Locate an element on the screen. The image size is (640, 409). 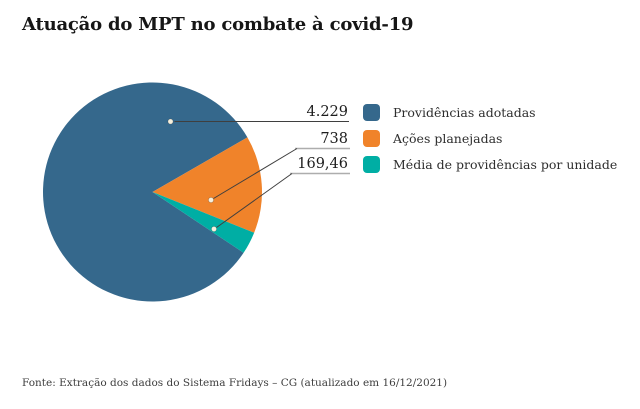
value-label: 4.229 is located at coordinates (327, 112).